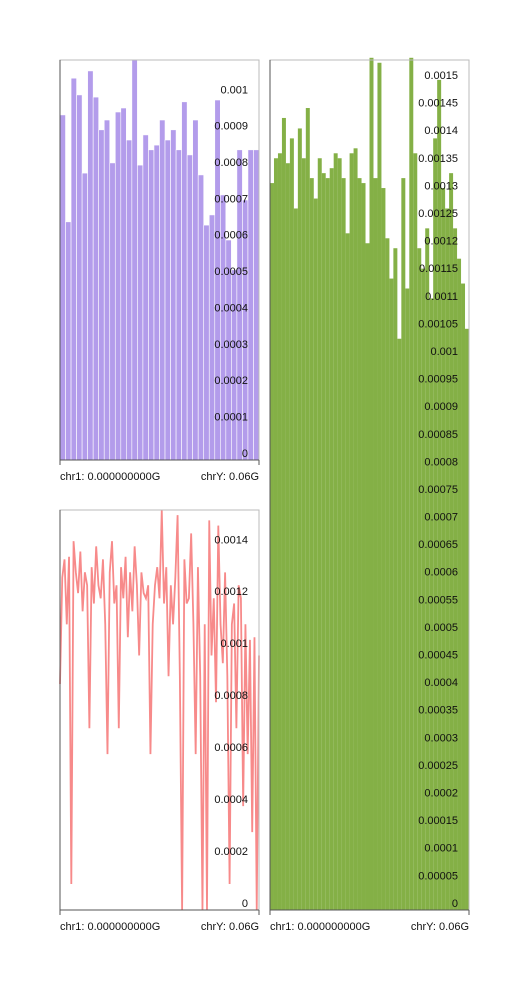  I want to click on y-tick-label: 0.0011, so click(441, 297).